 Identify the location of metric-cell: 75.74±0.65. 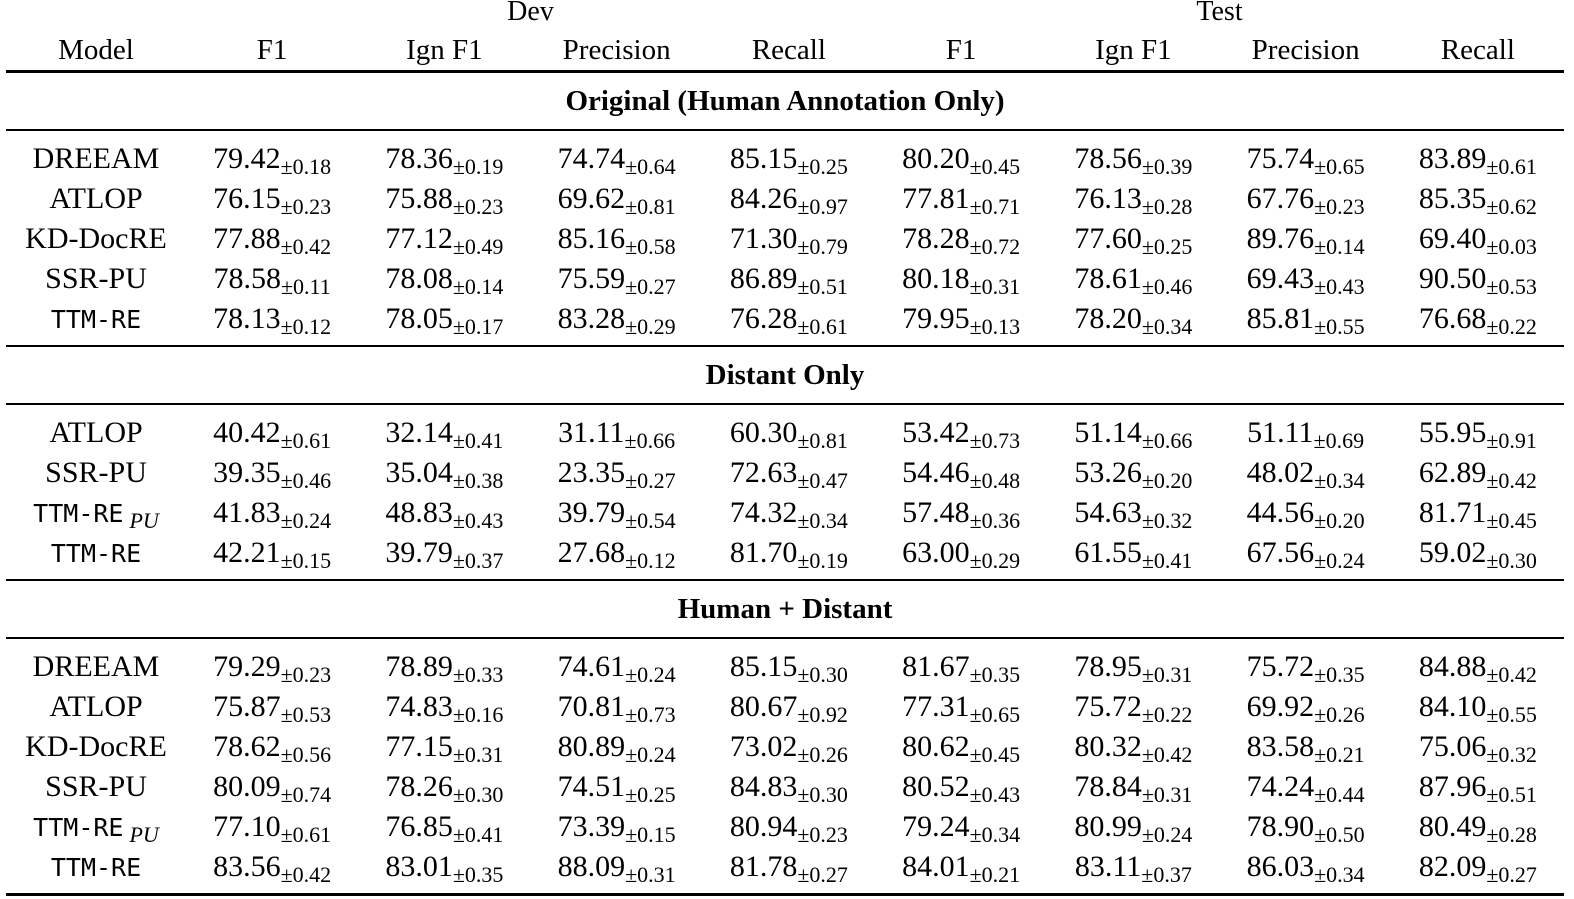
(1306, 160).